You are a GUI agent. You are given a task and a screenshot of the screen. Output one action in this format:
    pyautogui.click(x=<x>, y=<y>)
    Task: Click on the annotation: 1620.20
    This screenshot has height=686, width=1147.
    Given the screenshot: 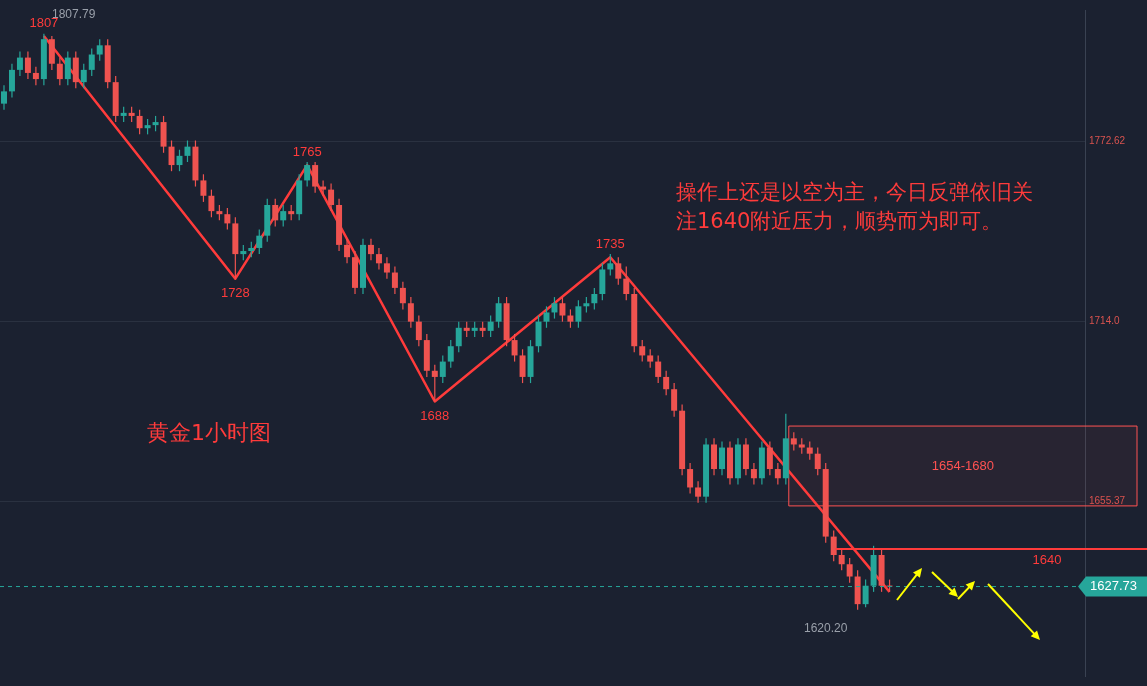 What is the action you would take?
    pyautogui.click(x=826, y=628)
    